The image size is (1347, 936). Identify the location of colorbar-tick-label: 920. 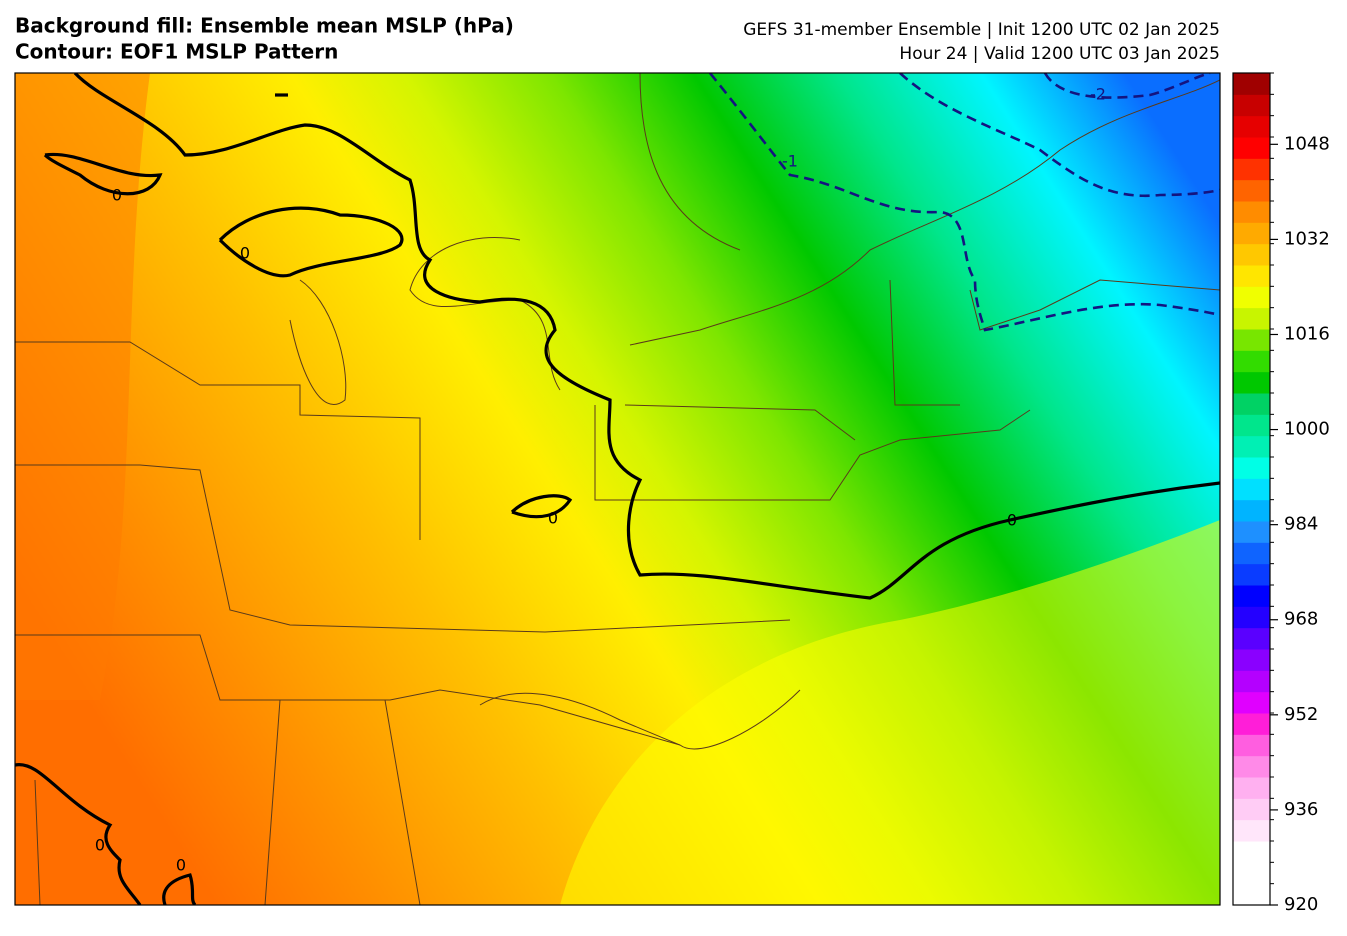
(1301, 904).